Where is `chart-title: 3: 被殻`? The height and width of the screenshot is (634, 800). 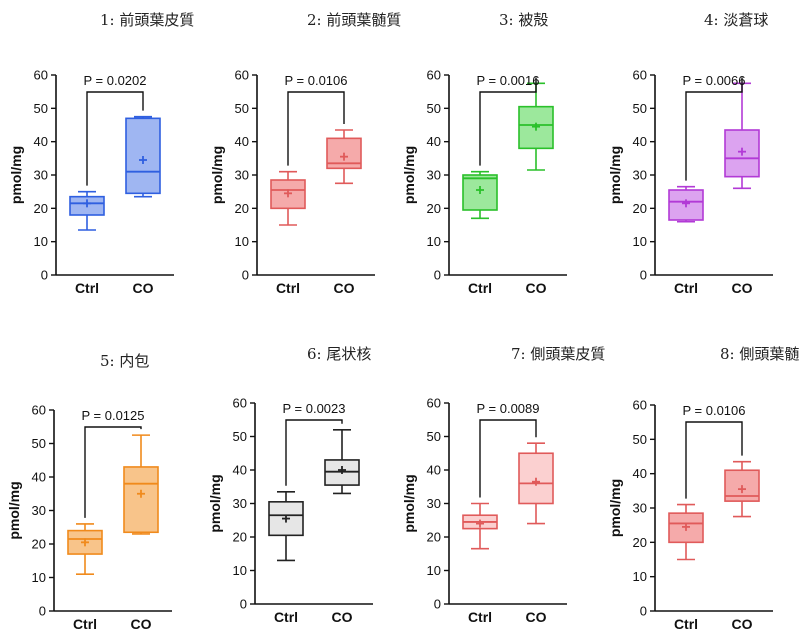
chart-title: 3: 被殻 is located at coordinates (523, 20).